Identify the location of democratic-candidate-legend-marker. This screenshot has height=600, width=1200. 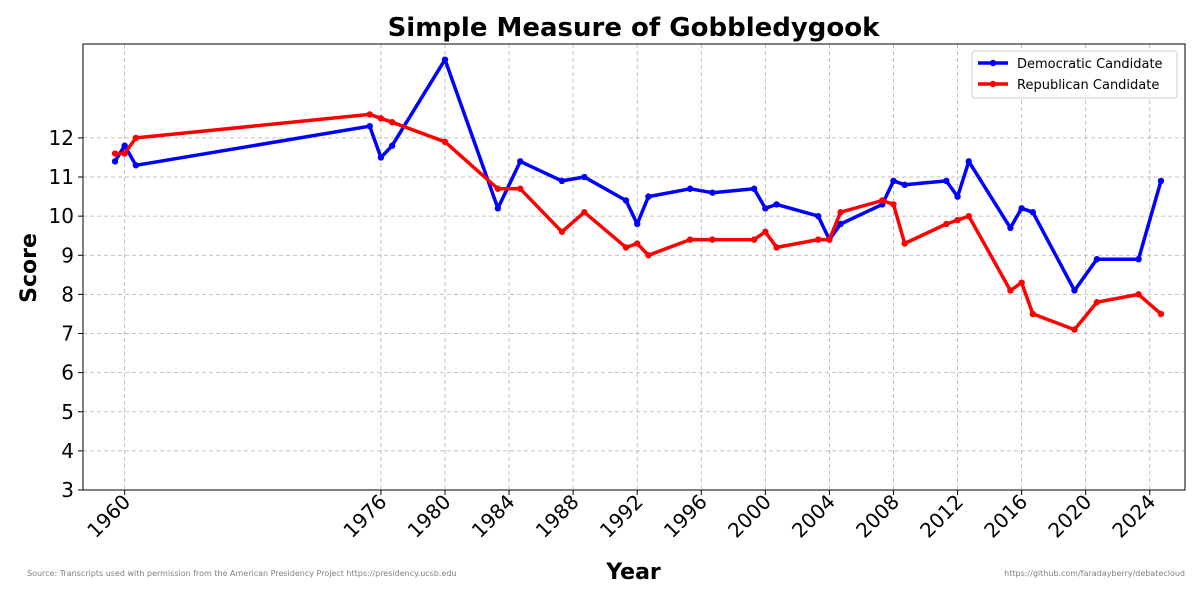
(993, 63).